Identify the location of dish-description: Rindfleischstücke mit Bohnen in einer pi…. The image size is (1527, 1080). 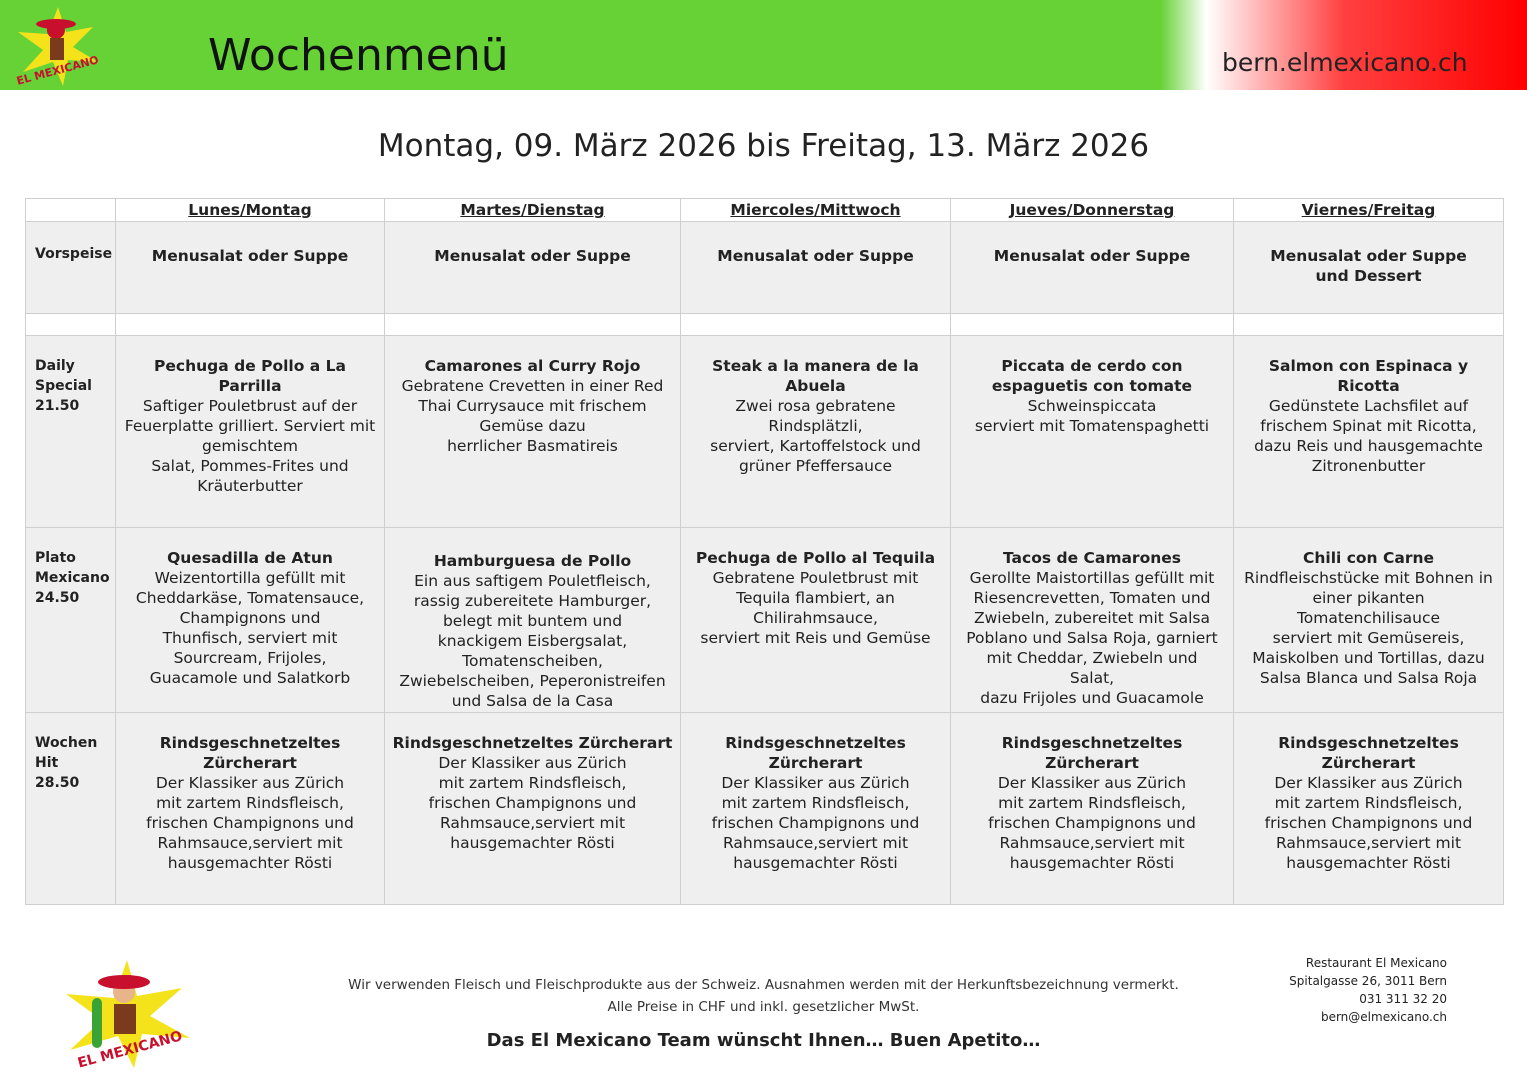
(1368, 628).